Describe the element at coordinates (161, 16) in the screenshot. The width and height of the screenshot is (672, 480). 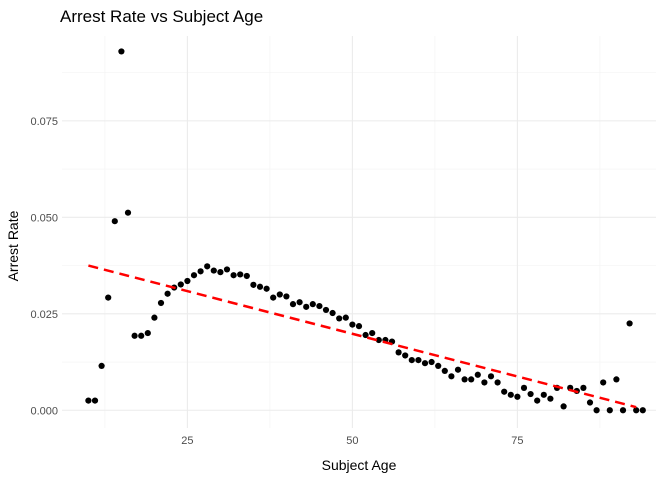
I see `chart-title: Arrest Rate vs Subject Age` at that location.